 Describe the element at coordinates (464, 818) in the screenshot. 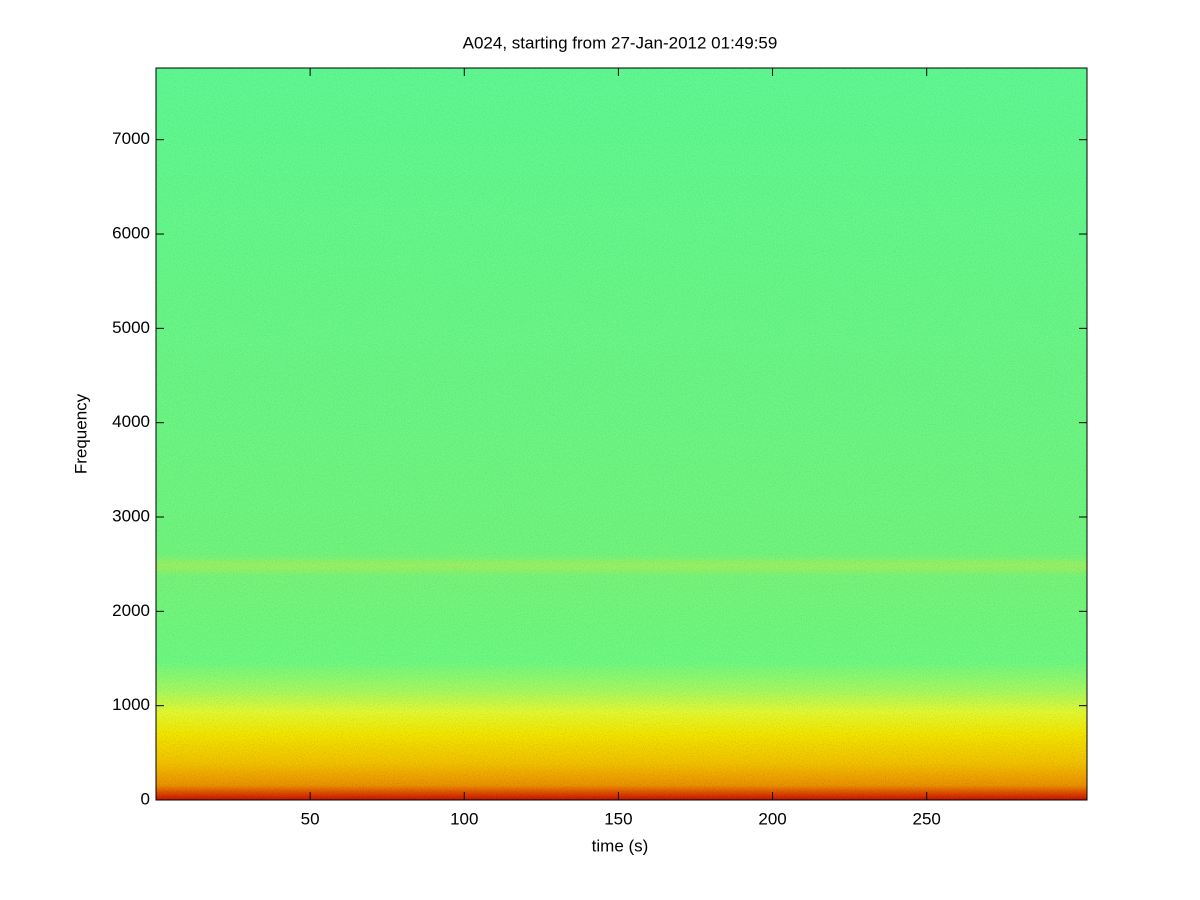

I see `x-tick-label: 100` at that location.